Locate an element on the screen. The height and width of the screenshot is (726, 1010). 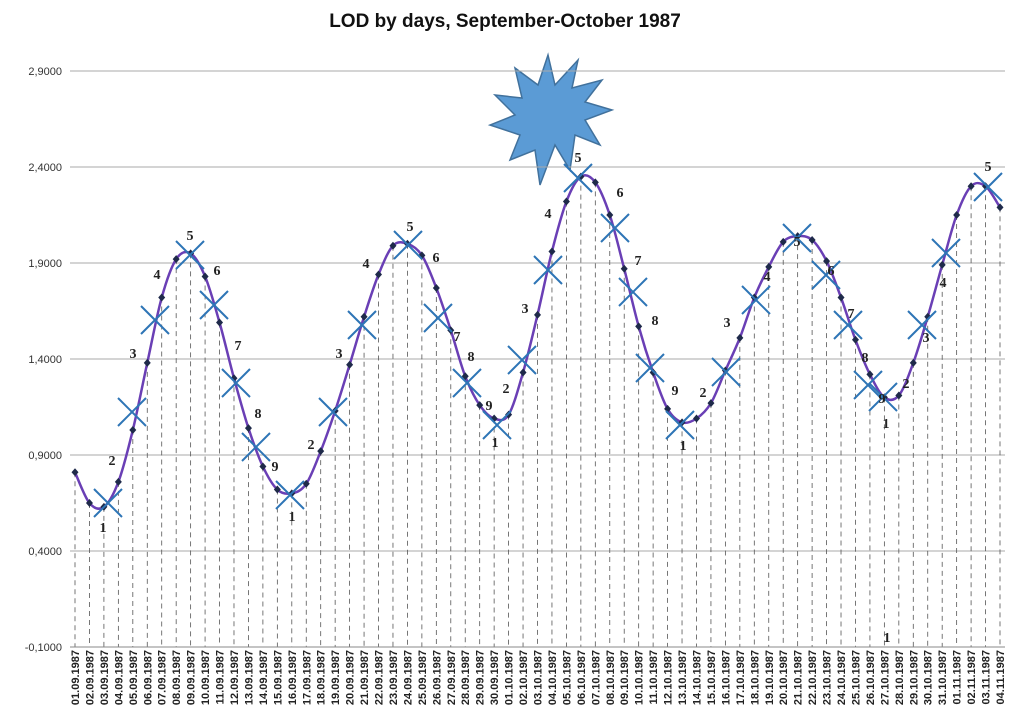
x-tick-label: 08.09.1987 is located at coordinates (177, 677).